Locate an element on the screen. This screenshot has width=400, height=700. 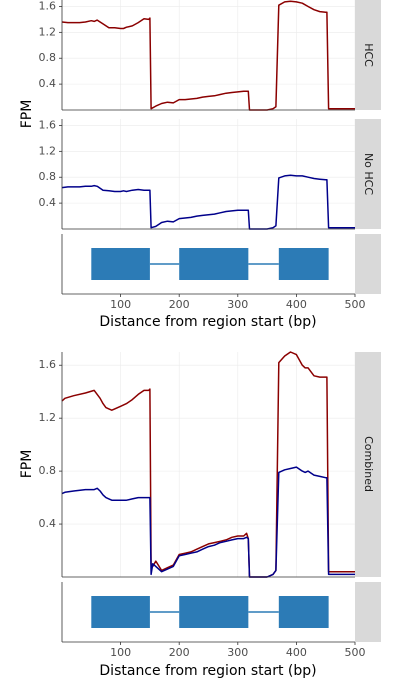
gene-track-bottom-xticks: 100 200 300 400 500 is located at coordinates (237, 650).